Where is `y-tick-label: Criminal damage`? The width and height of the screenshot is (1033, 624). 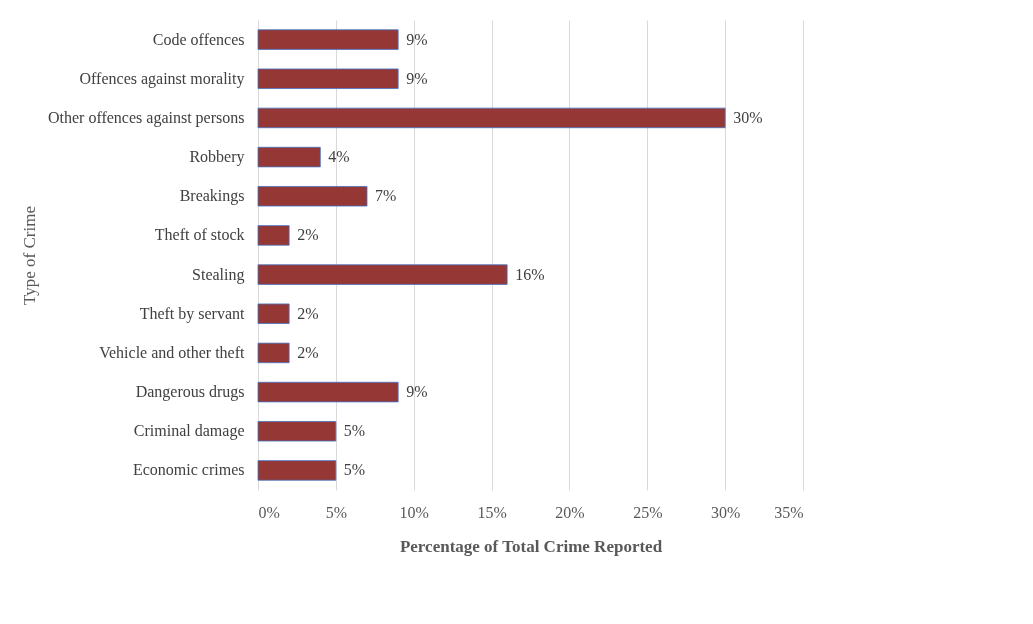 y-tick-label: Criminal damage is located at coordinates (189, 431).